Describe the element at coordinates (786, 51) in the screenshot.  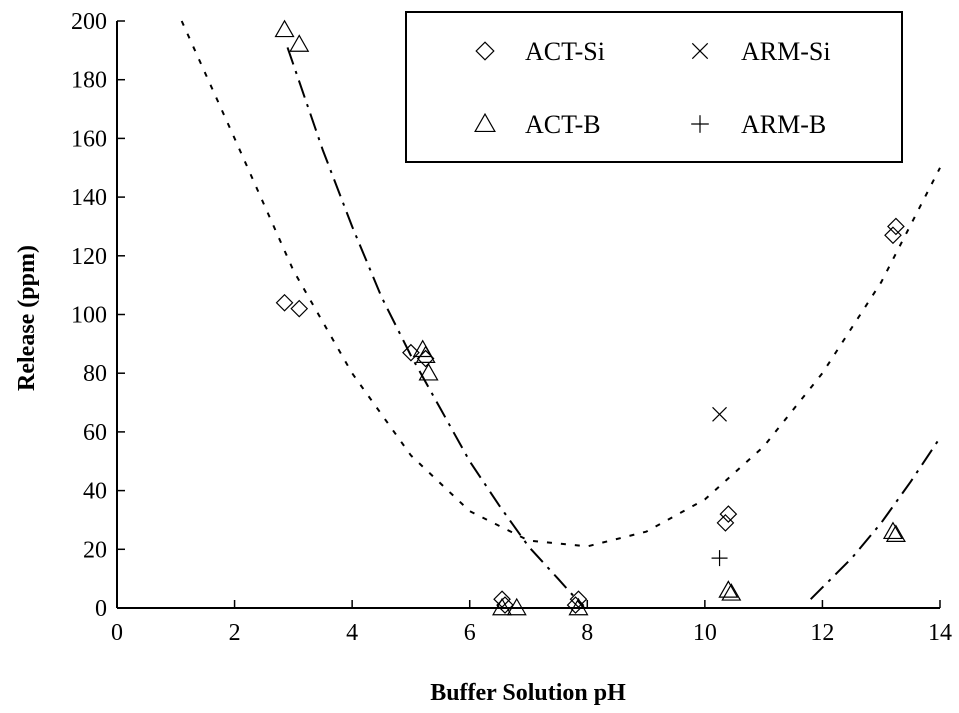
I see `legend-label-arm-si: ARM-Si` at that location.